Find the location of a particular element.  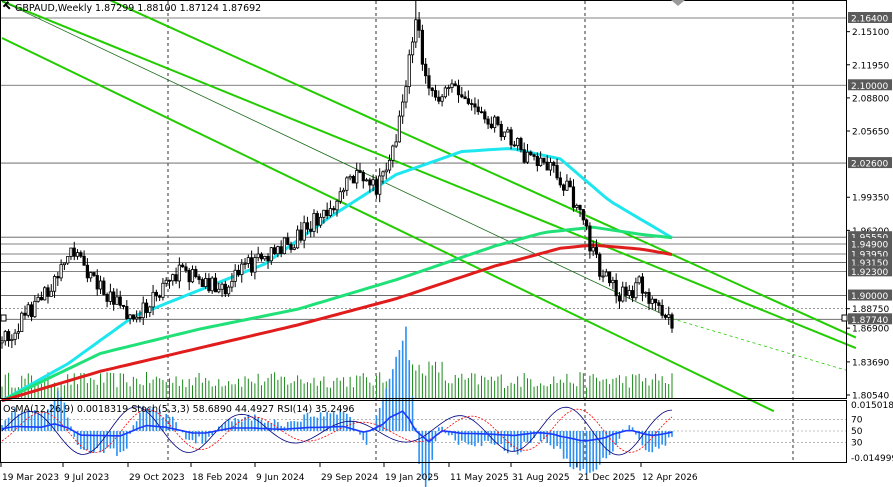

indicator-axis-label: -0.014999 is located at coordinates (872, 459).